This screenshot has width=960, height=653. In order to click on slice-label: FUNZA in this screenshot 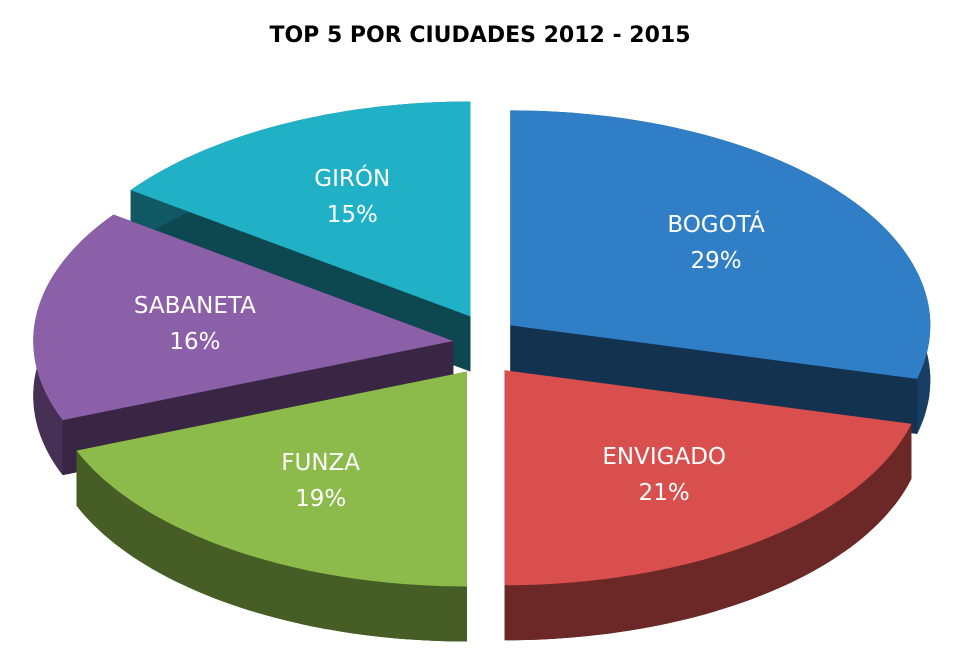, I will do `click(320, 463)`.